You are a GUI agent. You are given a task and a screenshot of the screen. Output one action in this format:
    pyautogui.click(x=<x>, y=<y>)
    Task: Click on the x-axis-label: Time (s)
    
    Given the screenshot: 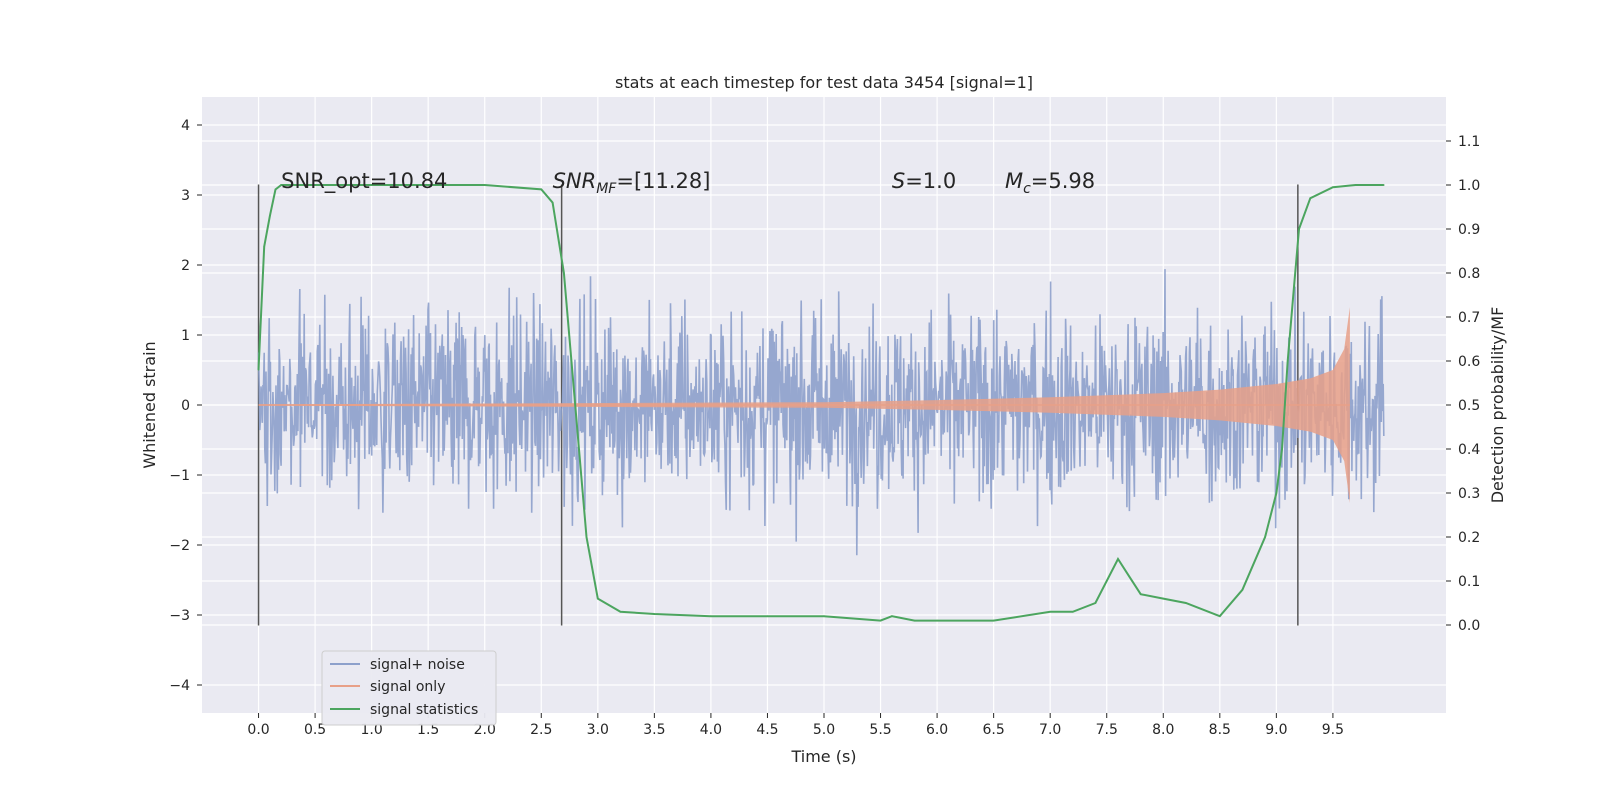 What is the action you would take?
    pyautogui.click(x=823, y=756)
    